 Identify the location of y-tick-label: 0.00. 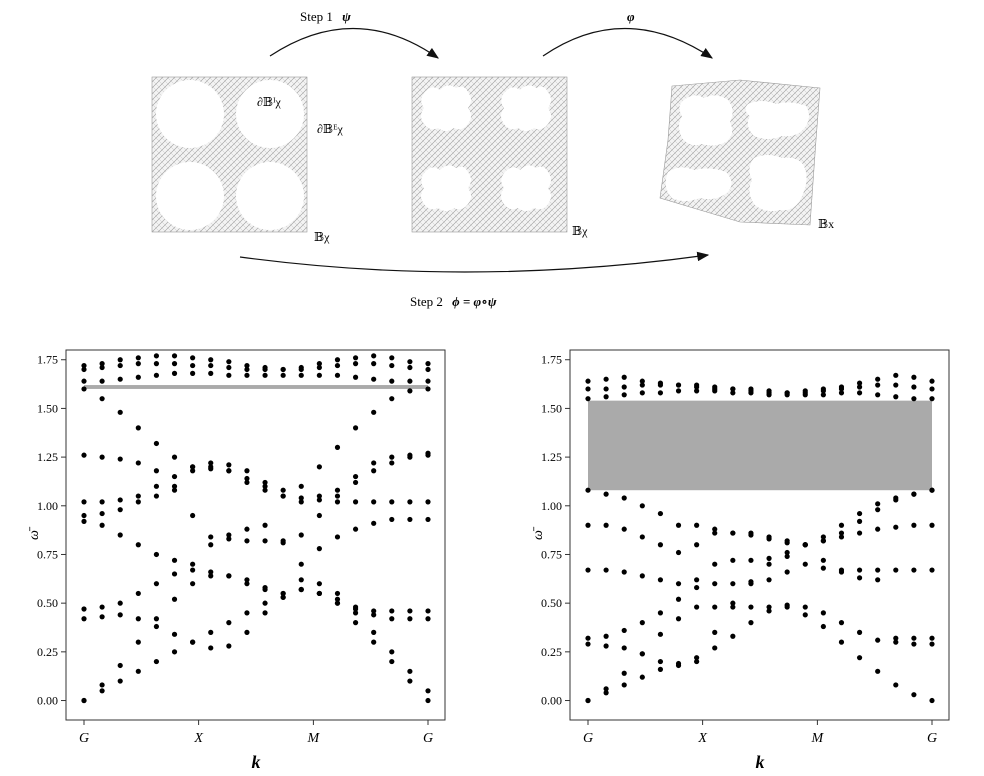
(47, 701).